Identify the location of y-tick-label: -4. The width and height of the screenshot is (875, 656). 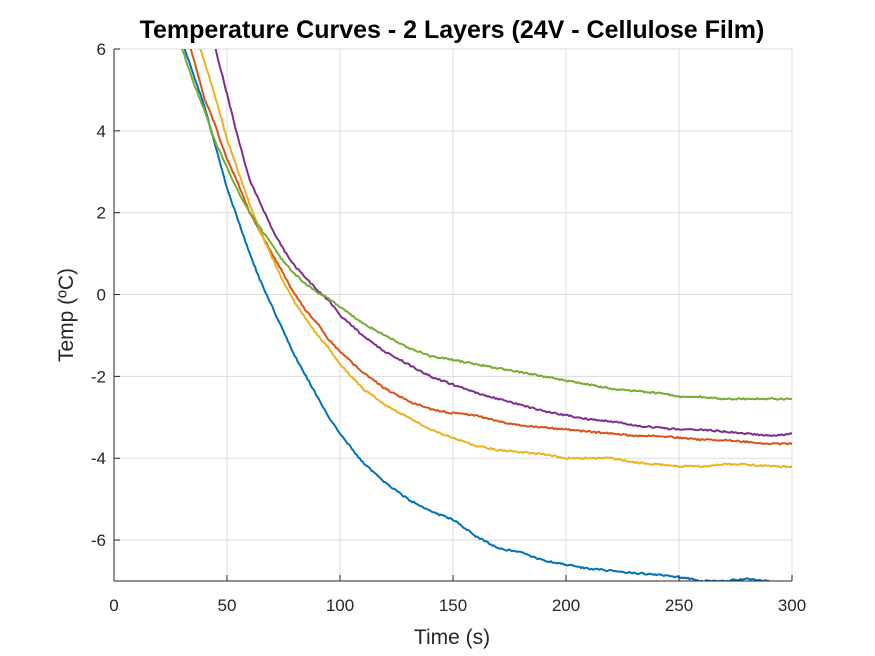
(98, 458).